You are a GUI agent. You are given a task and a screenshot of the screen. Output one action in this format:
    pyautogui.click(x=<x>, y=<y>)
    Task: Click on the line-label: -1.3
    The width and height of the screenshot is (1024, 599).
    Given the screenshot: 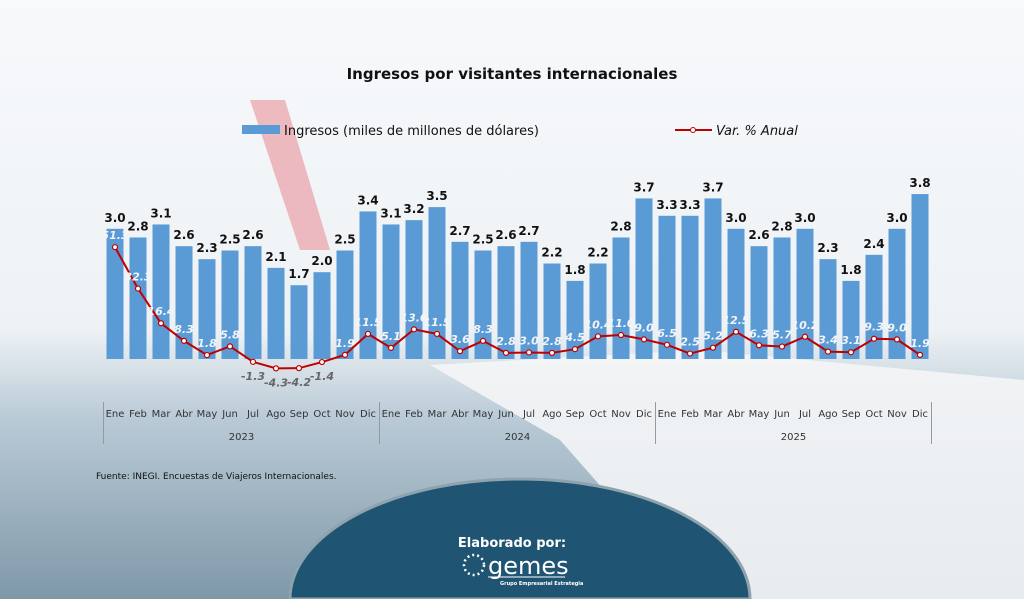 What is the action you would take?
    pyautogui.click(x=253, y=376)
    